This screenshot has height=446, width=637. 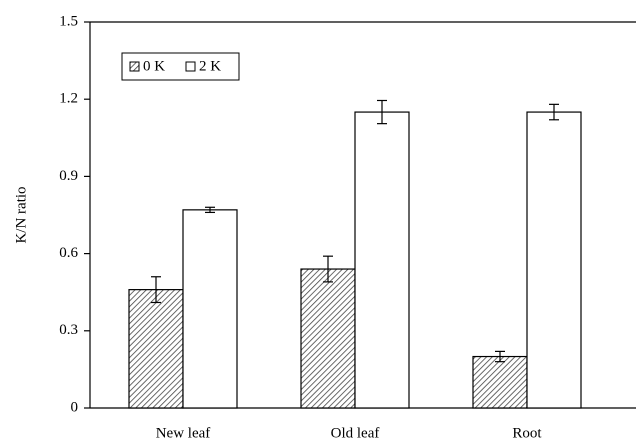 What do you see at coordinates (183, 433) in the screenshot?
I see `x-tick-label: New leaf` at bounding box center [183, 433].